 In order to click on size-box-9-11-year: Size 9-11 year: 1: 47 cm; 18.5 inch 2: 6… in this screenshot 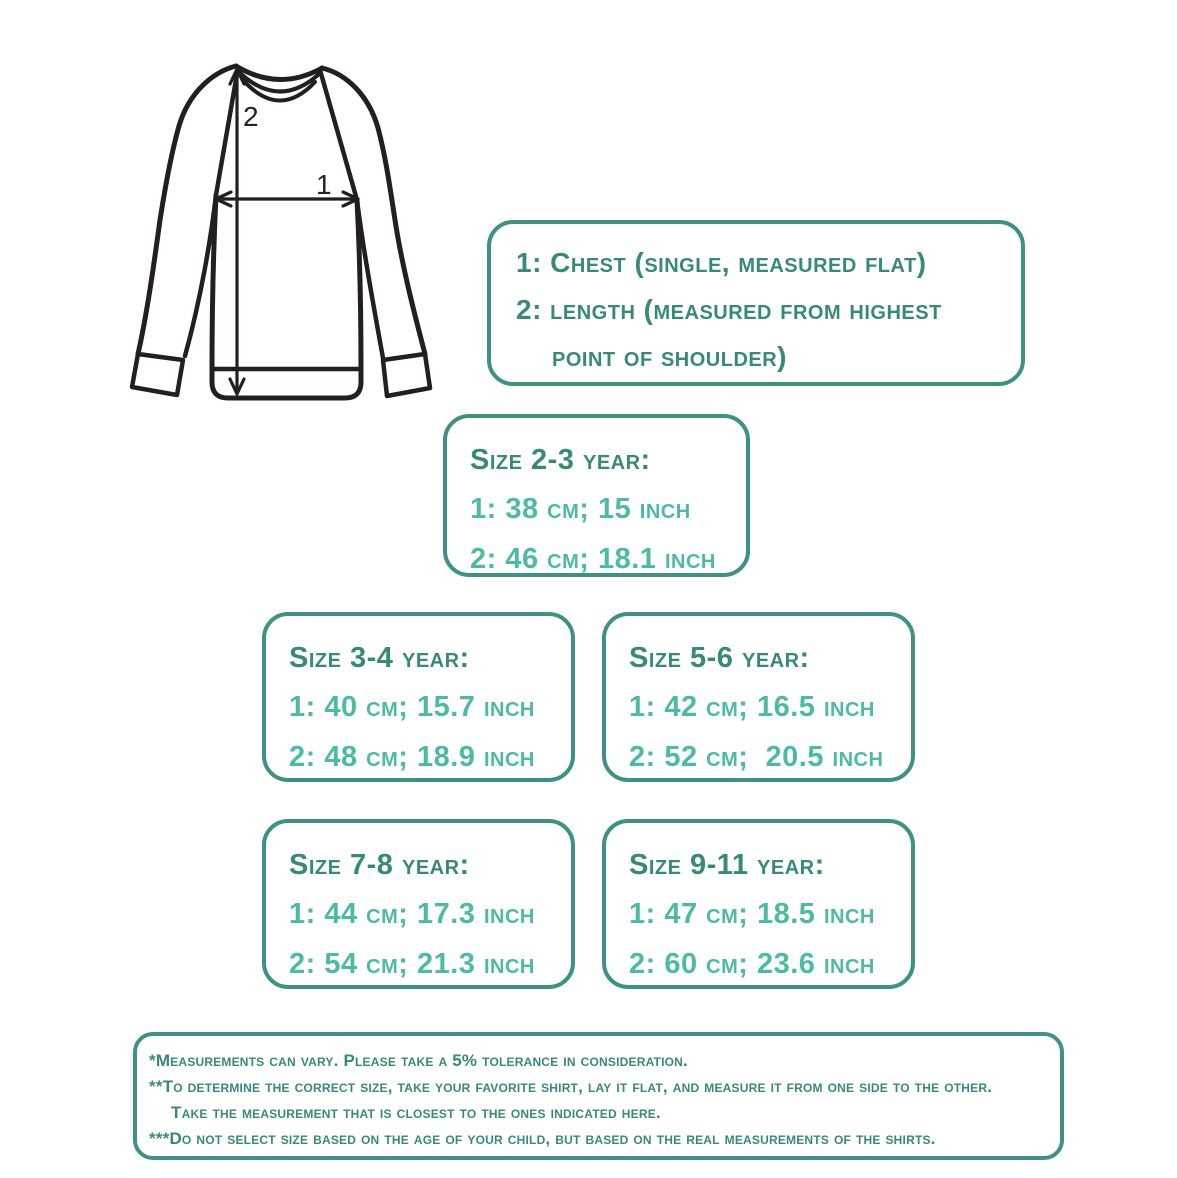, I will do `click(758, 904)`.